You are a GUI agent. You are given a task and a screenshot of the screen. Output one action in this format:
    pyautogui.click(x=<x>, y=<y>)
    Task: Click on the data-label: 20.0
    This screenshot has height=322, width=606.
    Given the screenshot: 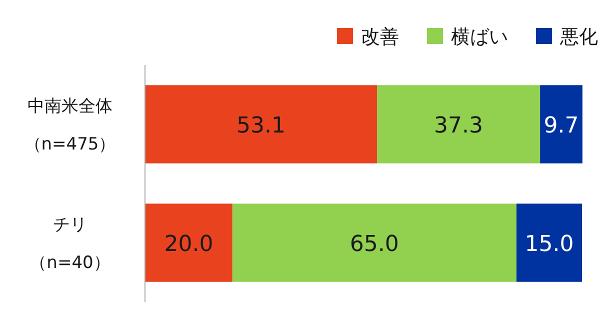 What is the action you would take?
    pyautogui.click(x=189, y=244)
    